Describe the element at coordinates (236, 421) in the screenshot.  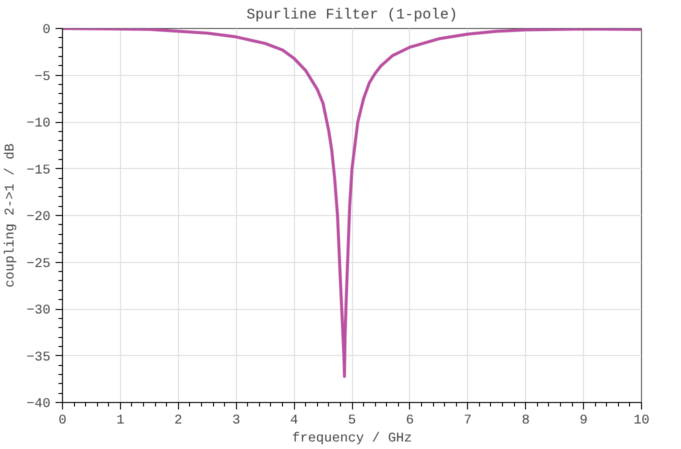
I see `x-tick-label: 3` at that location.